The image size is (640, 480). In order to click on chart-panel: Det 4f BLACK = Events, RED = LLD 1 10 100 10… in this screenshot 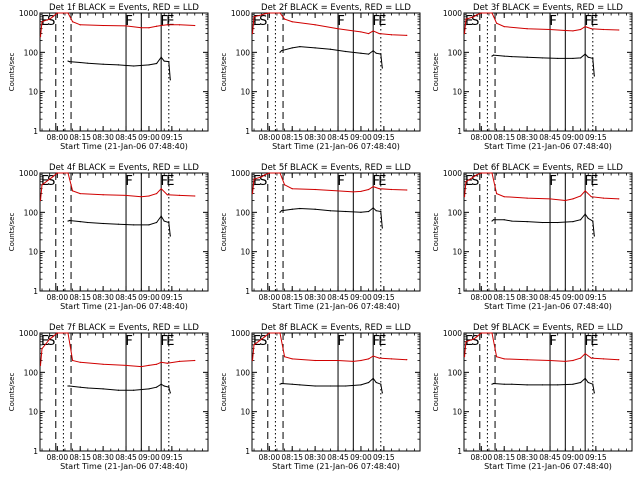, I will do `click(108, 237)`.